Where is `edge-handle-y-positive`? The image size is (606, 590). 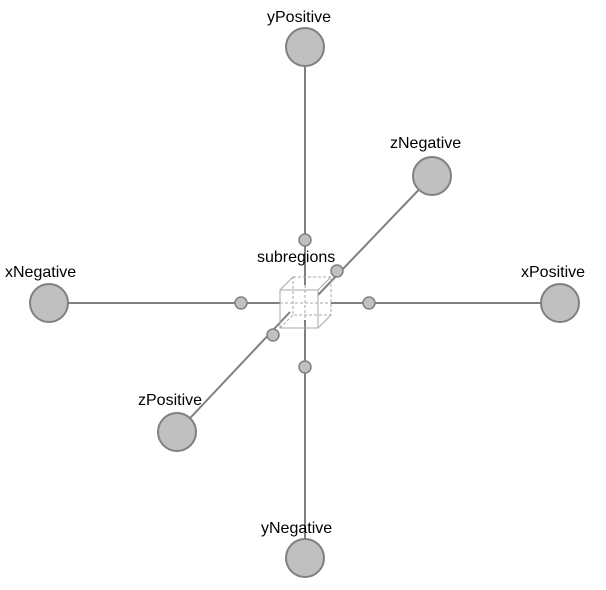 edge-handle-y-positive is located at coordinates (305, 240).